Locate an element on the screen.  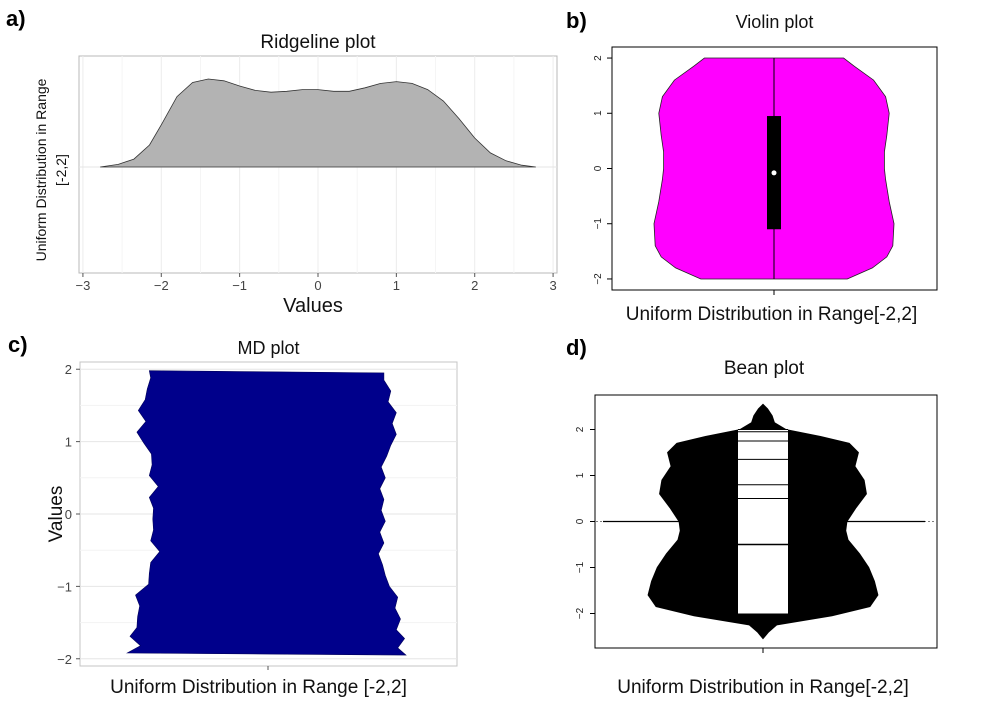
ridgeline-x-tick-label: −1 is located at coordinates (239, 285).